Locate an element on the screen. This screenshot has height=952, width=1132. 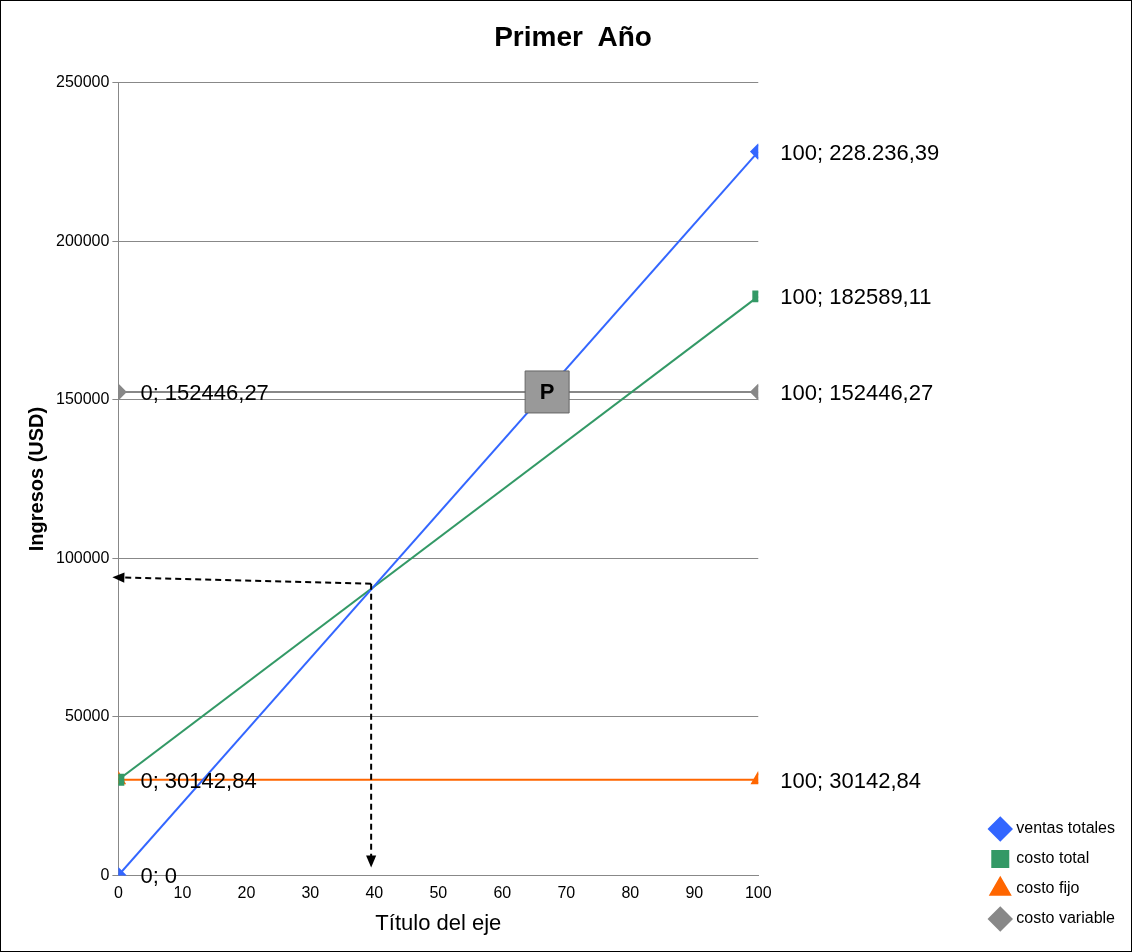
y-tick-label: 0 is located at coordinates (105, 874).